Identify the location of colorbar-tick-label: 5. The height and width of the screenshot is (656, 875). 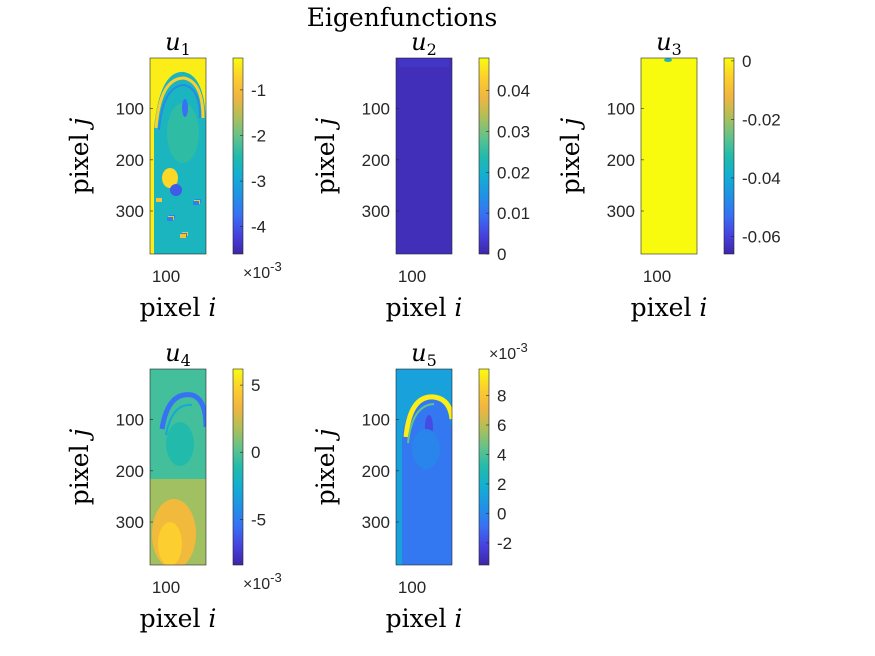
(255, 385).